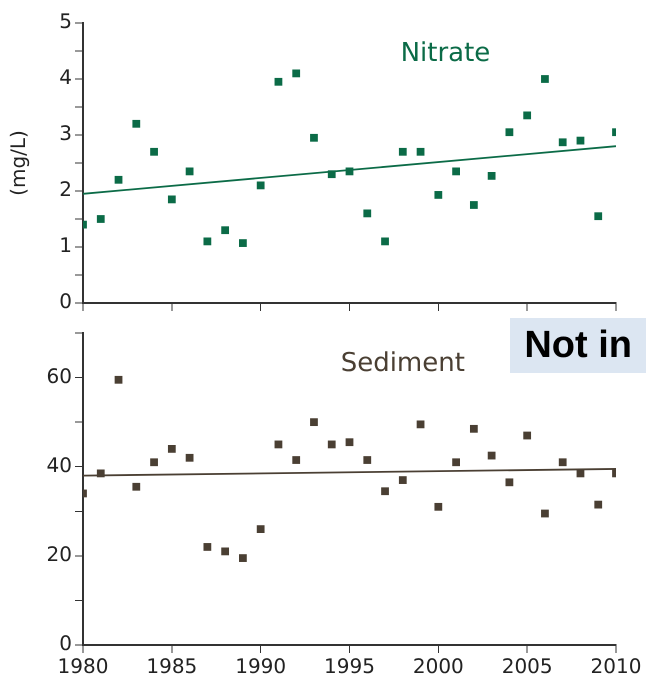 This screenshot has height=691, width=654. Describe the element at coordinates (59, 464) in the screenshot. I see `y-tick-label: 40` at that location.